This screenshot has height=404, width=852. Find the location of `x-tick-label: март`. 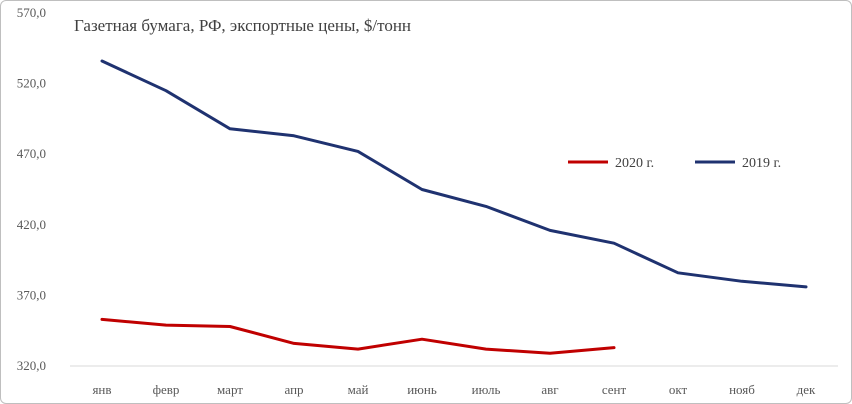

x-tick-label: март is located at coordinates (230, 389).